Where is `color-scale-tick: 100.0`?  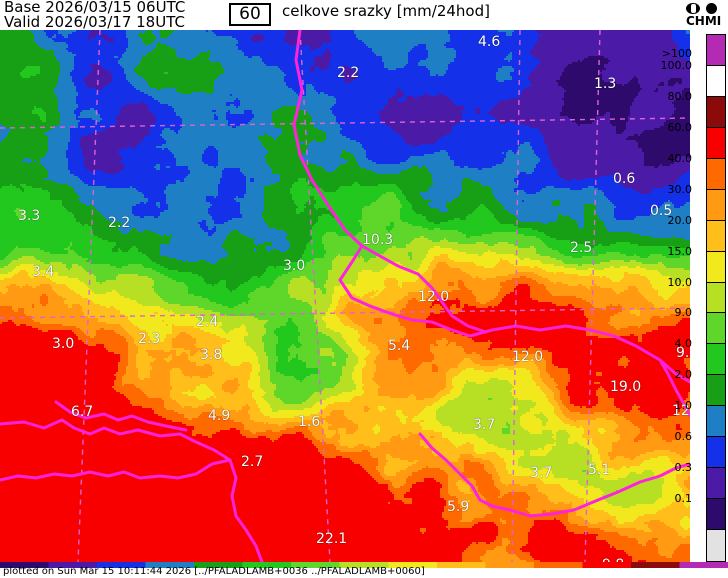
color-scale-tick: 100.0 is located at coordinates (676, 65).